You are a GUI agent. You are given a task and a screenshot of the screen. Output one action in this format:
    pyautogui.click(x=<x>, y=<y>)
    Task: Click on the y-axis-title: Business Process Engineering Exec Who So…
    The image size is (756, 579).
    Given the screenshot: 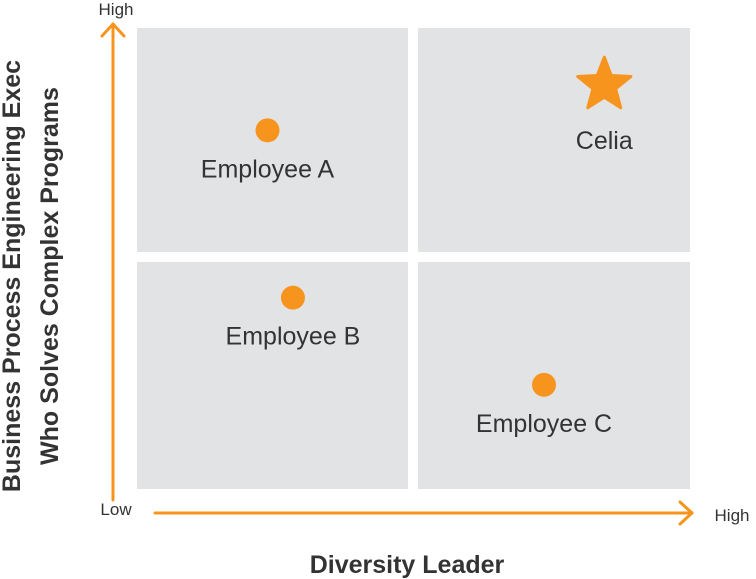 What is the action you would take?
    pyautogui.click(x=32, y=276)
    